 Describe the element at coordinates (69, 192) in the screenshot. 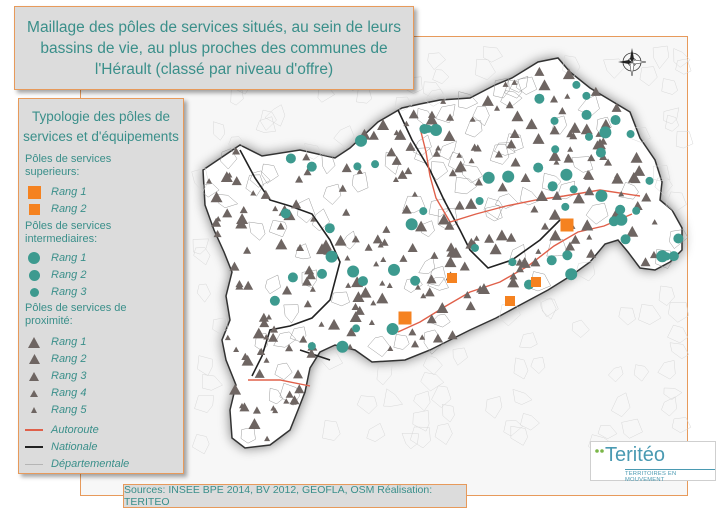

I see `legend-label: Rang 1` at that location.